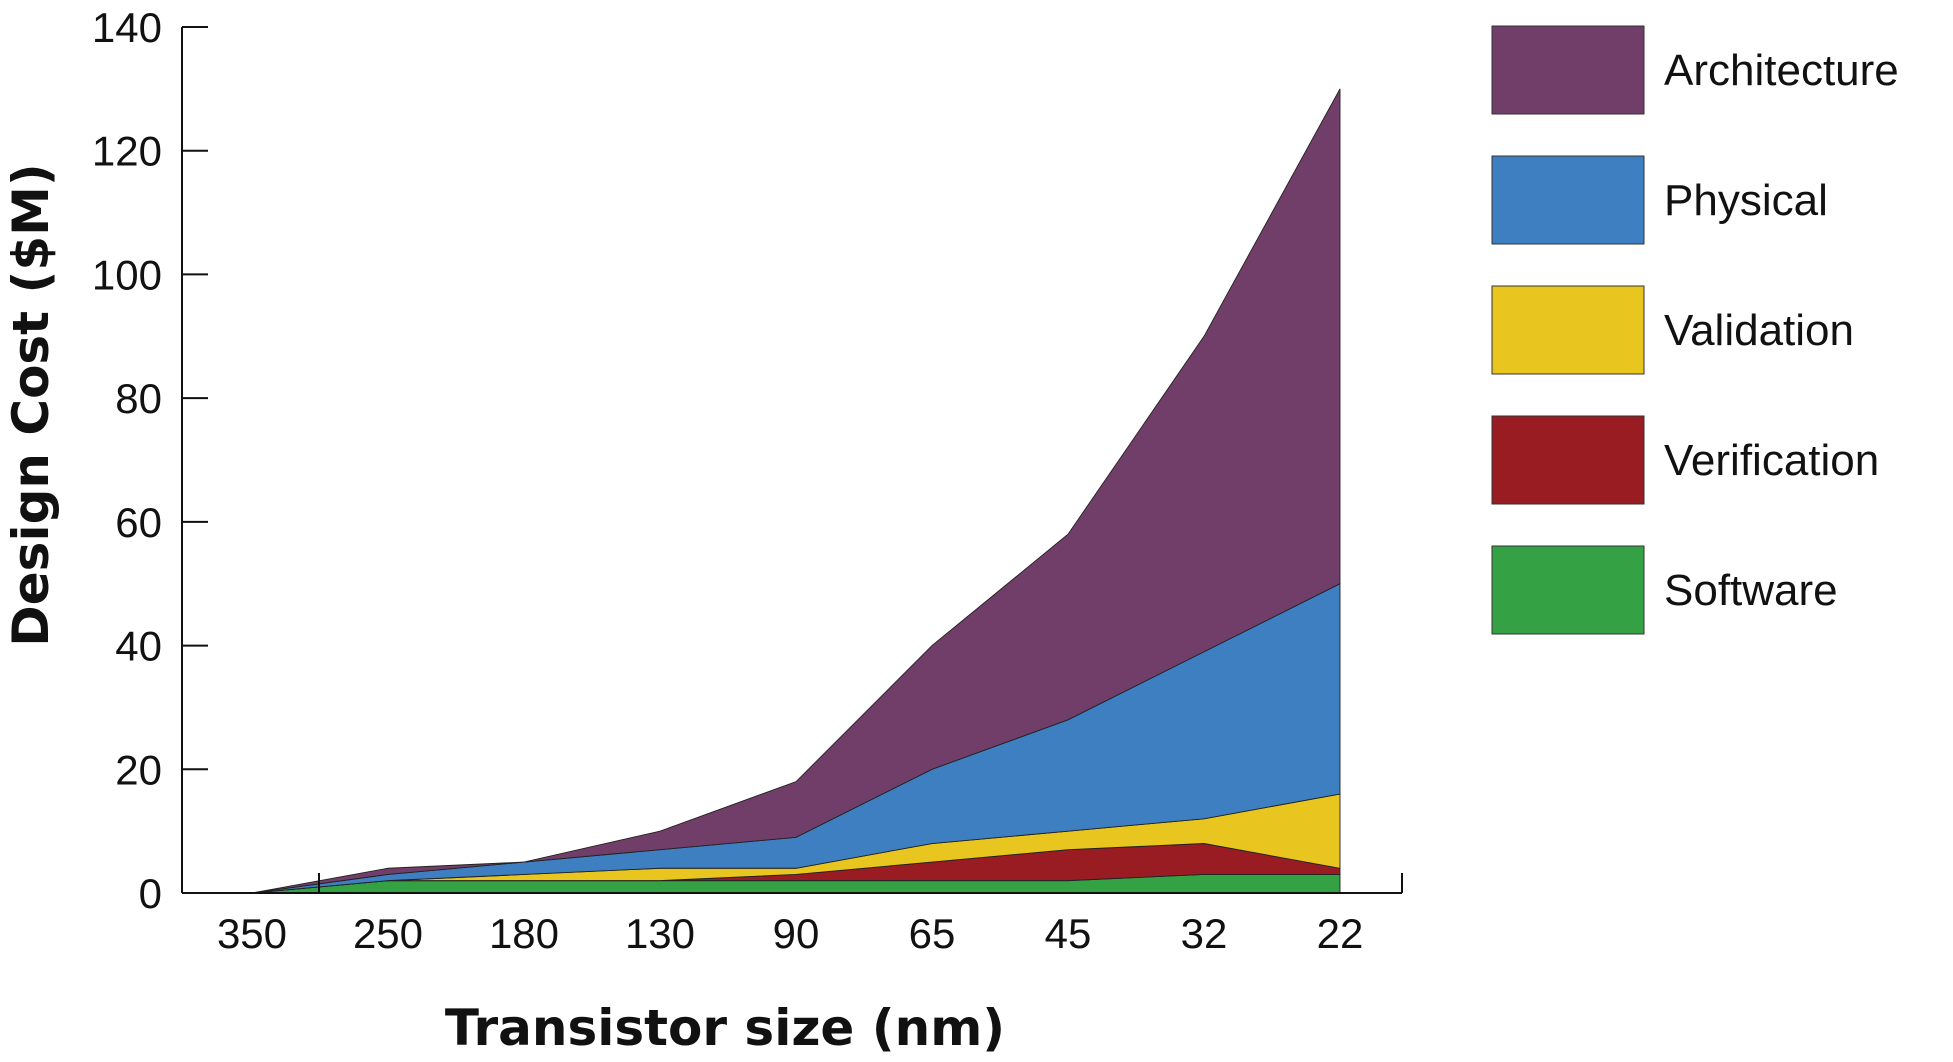 This screenshot has height=1062, width=1953. What do you see at coordinates (388, 933) in the screenshot?
I see `x-tick-label: 250` at bounding box center [388, 933].